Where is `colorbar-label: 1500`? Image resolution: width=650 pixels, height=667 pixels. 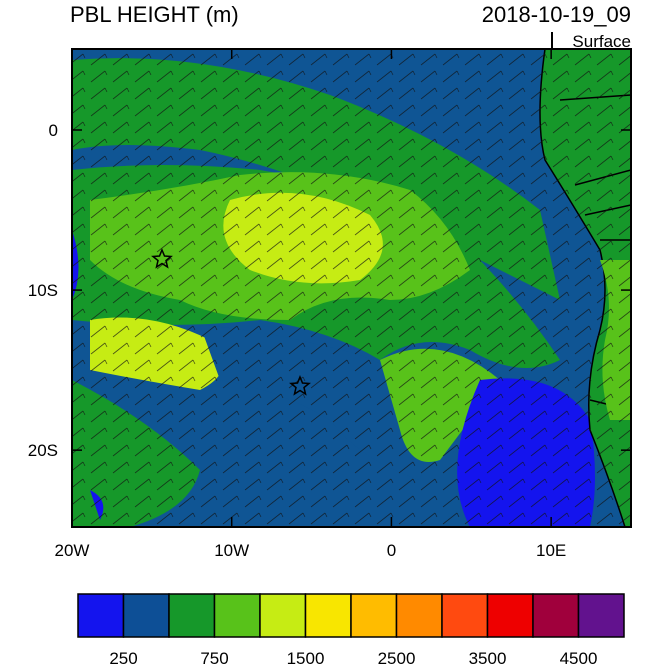 colorbar-label: 1500 is located at coordinates (306, 658).